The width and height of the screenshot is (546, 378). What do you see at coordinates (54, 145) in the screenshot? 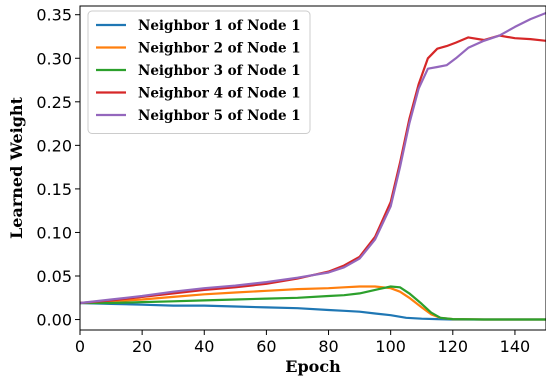
I see `y-tick-label: 0.20` at bounding box center [54, 145].